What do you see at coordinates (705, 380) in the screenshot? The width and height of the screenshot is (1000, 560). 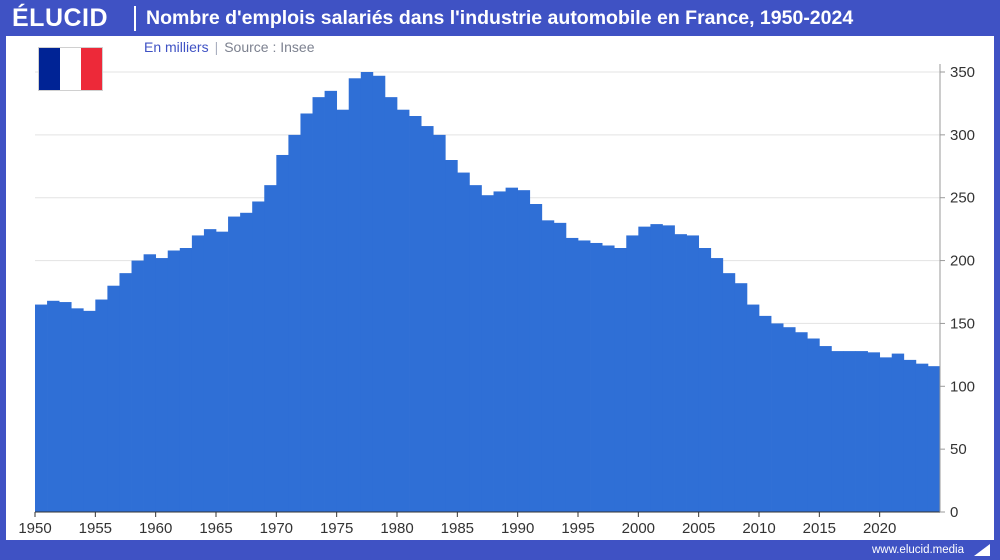 I see `bar-2005` at bounding box center [705, 380].